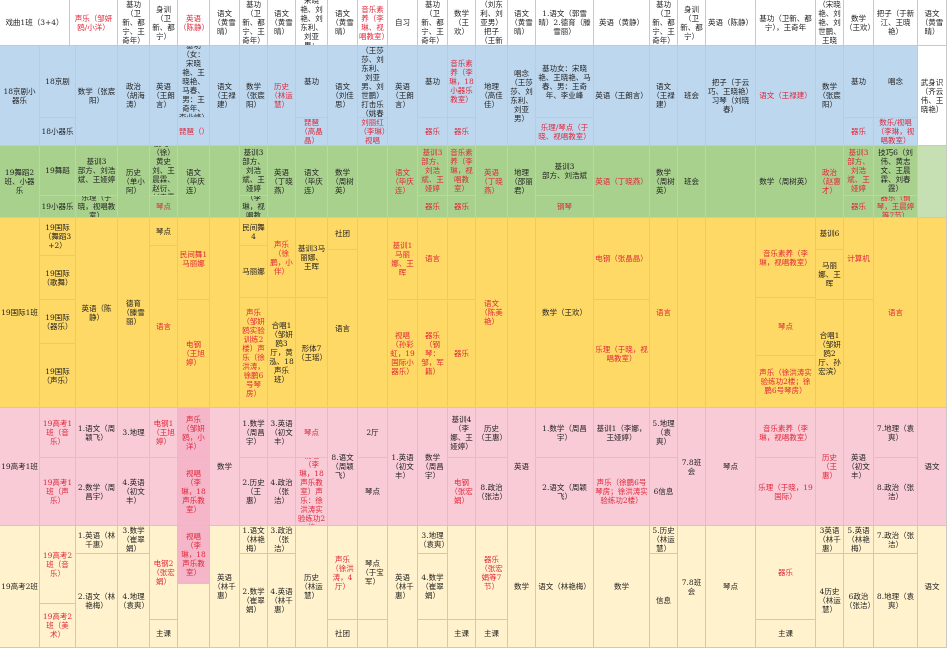 The width and height of the screenshot is (947, 648). Describe the element at coordinates (282, 433) in the screenshot. I see `schedule-cell: 3.英语（初文丰）` at that location.